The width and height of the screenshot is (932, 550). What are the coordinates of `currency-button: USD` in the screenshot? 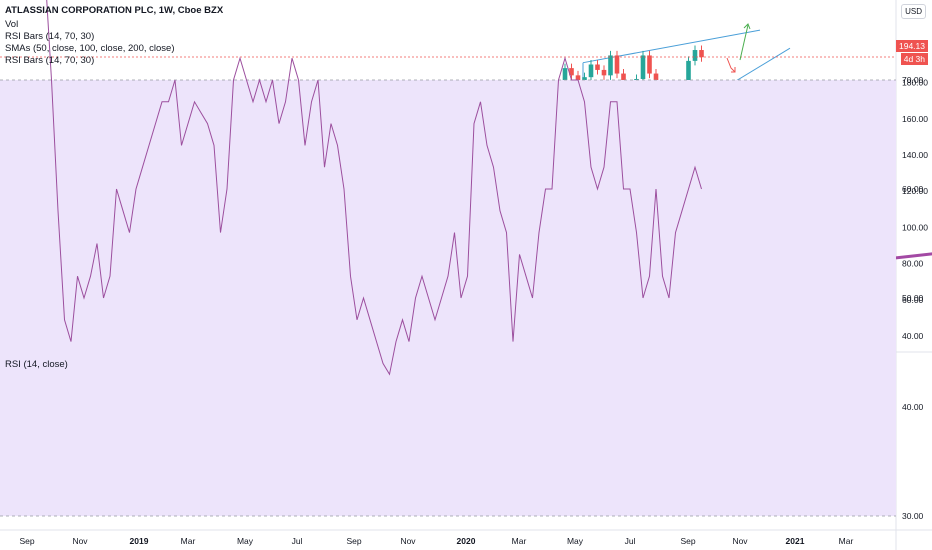 It's located at (913, 11).